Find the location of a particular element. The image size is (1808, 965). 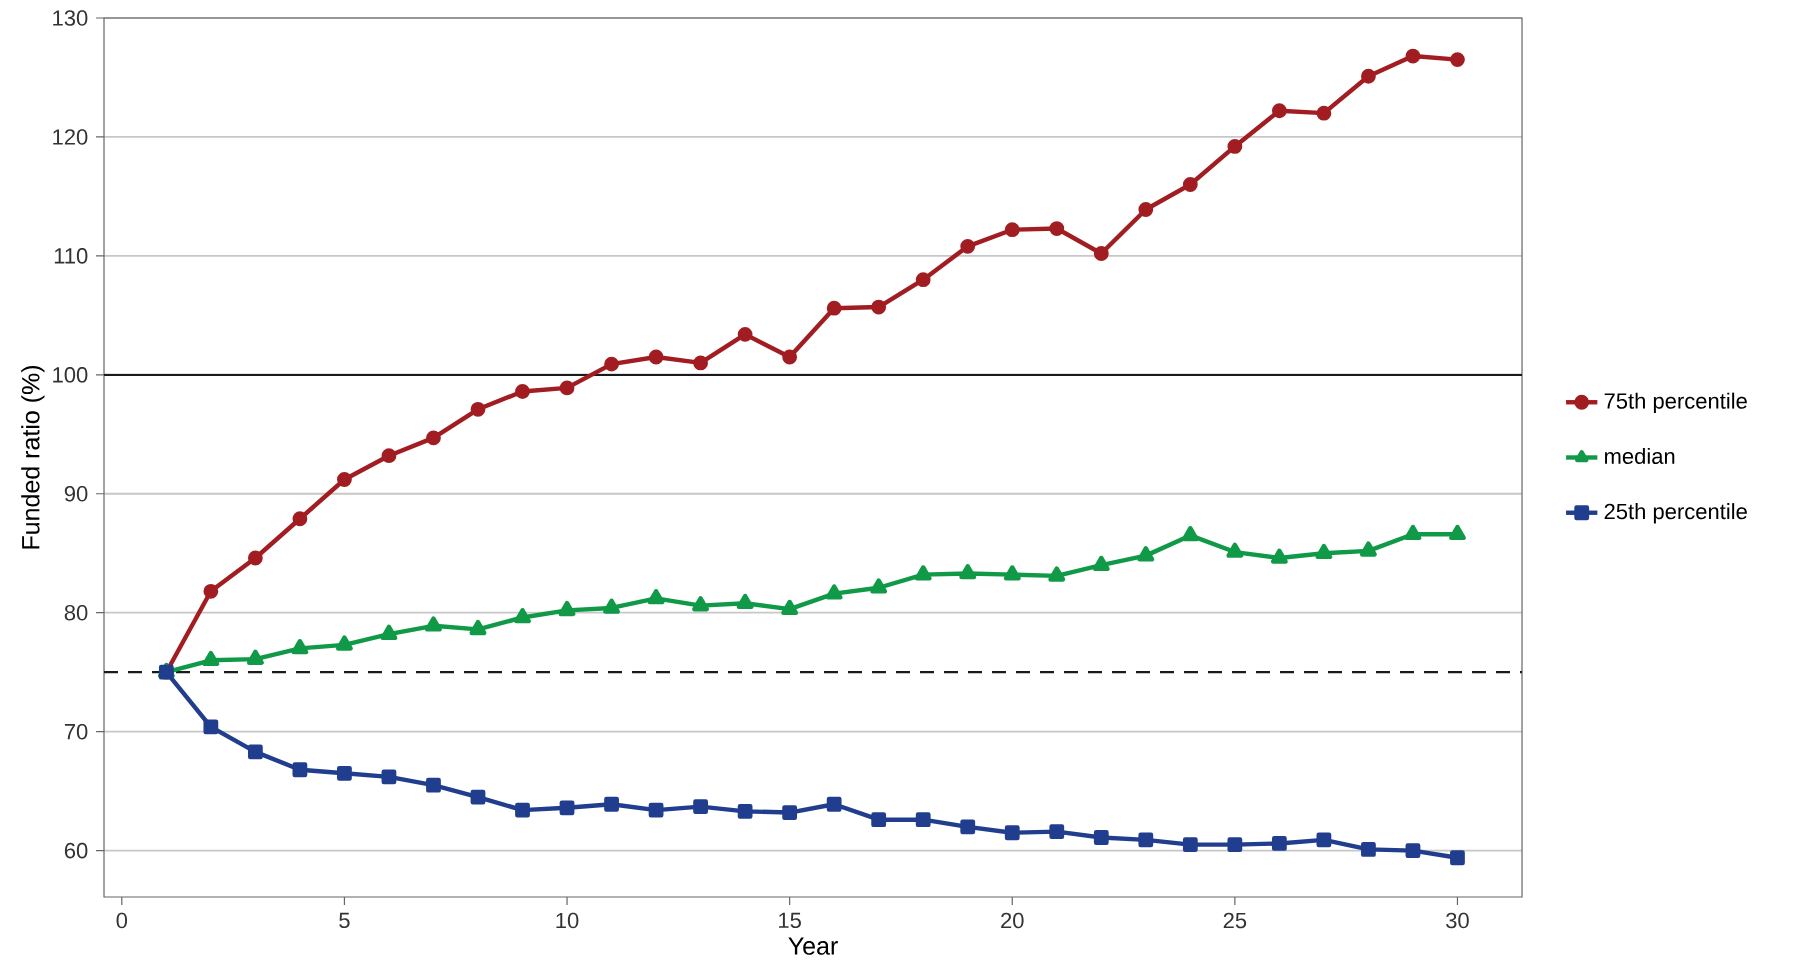

y-axis-title: Funded ratio (%) is located at coordinates (33, 457).